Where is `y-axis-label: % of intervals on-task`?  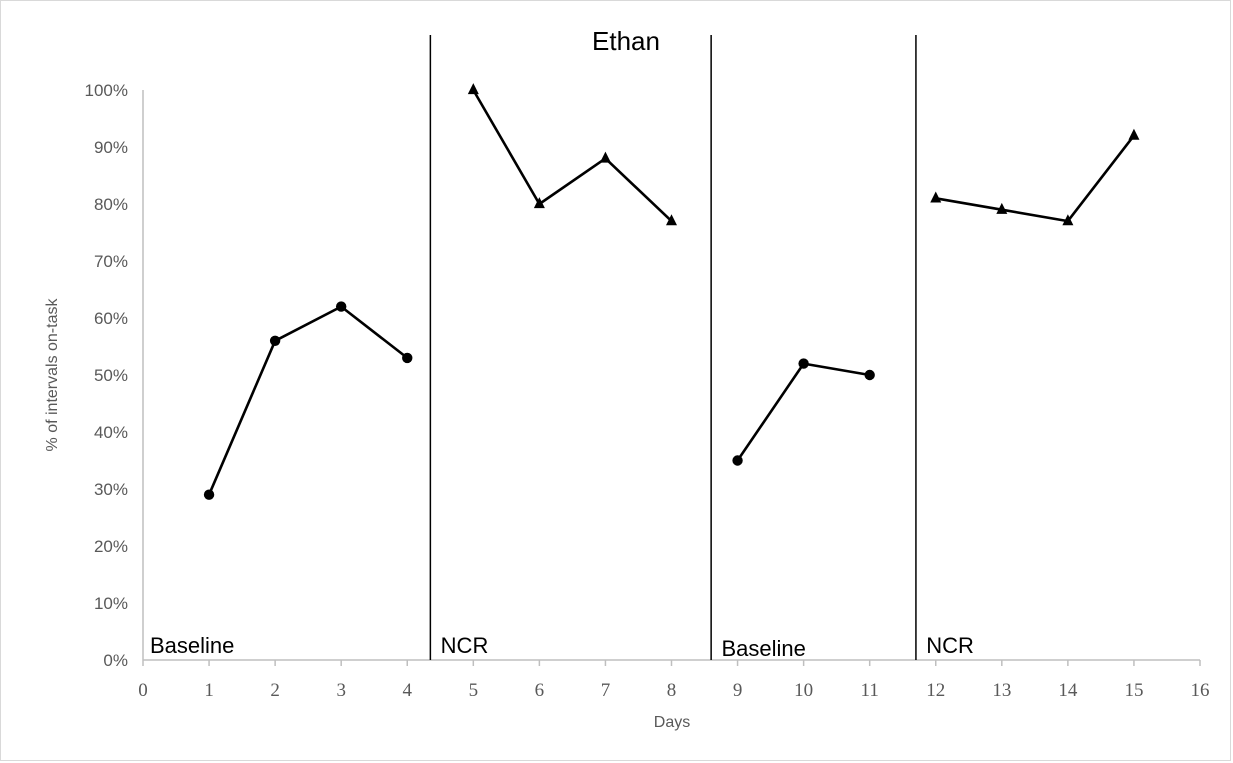
y-axis-label: % of intervals on-task is located at coordinates (52, 375).